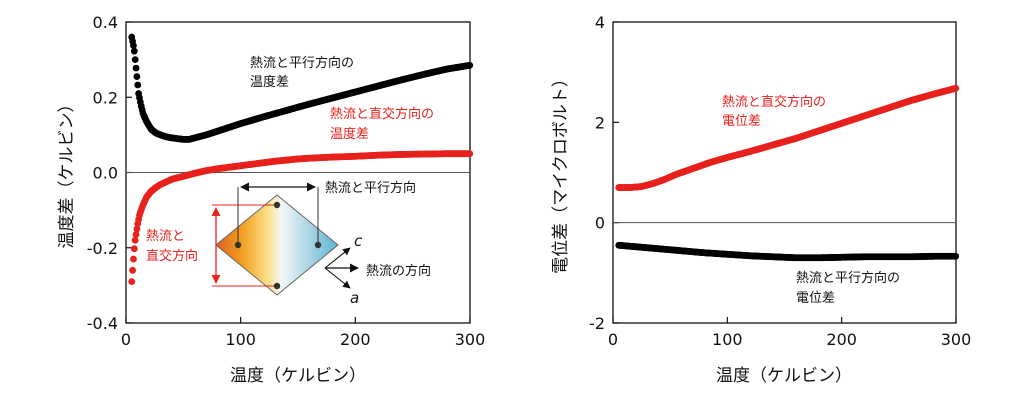 The image size is (1024, 404). Describe the element at coordinates (774, 102) in the screenshot. I see `right-perp-annotation-line1: 熱流と直交方向の` at that location.